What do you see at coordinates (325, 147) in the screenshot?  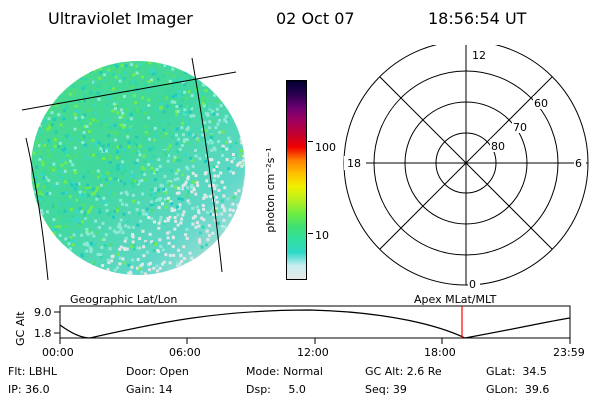 I see `colorbar-tick-100: 100` at bounding box center [325, 147].